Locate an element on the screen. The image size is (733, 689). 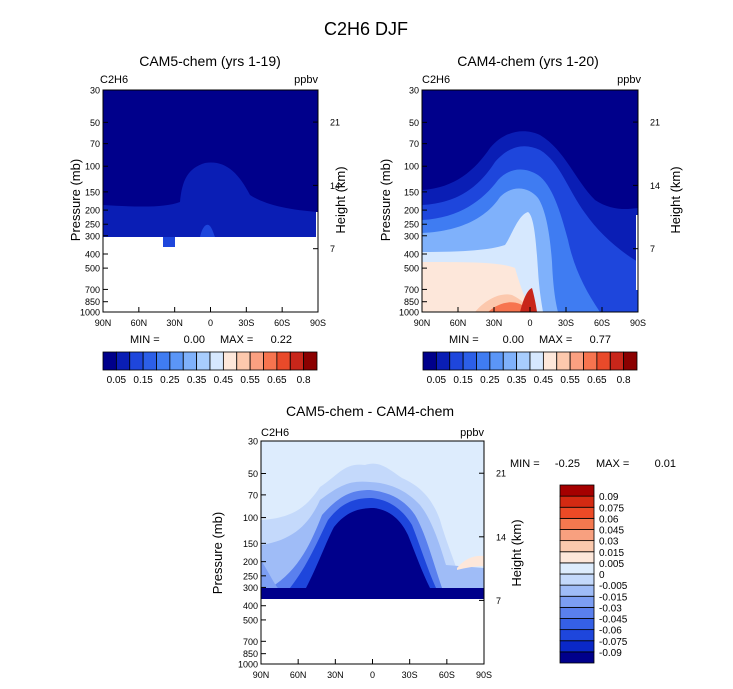
max-label: MAX = is located at coordinates (236, 340).